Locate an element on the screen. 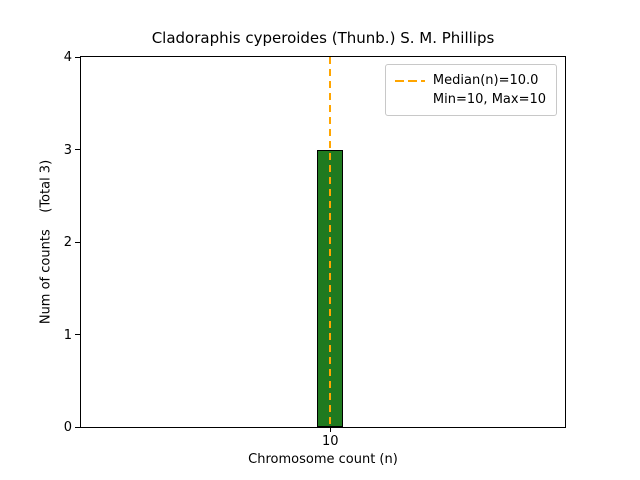 The height and width of the screenshot is (480, 640). legend-minmax-label: Min=10, Max=10 is located at coordinates (489, 99).